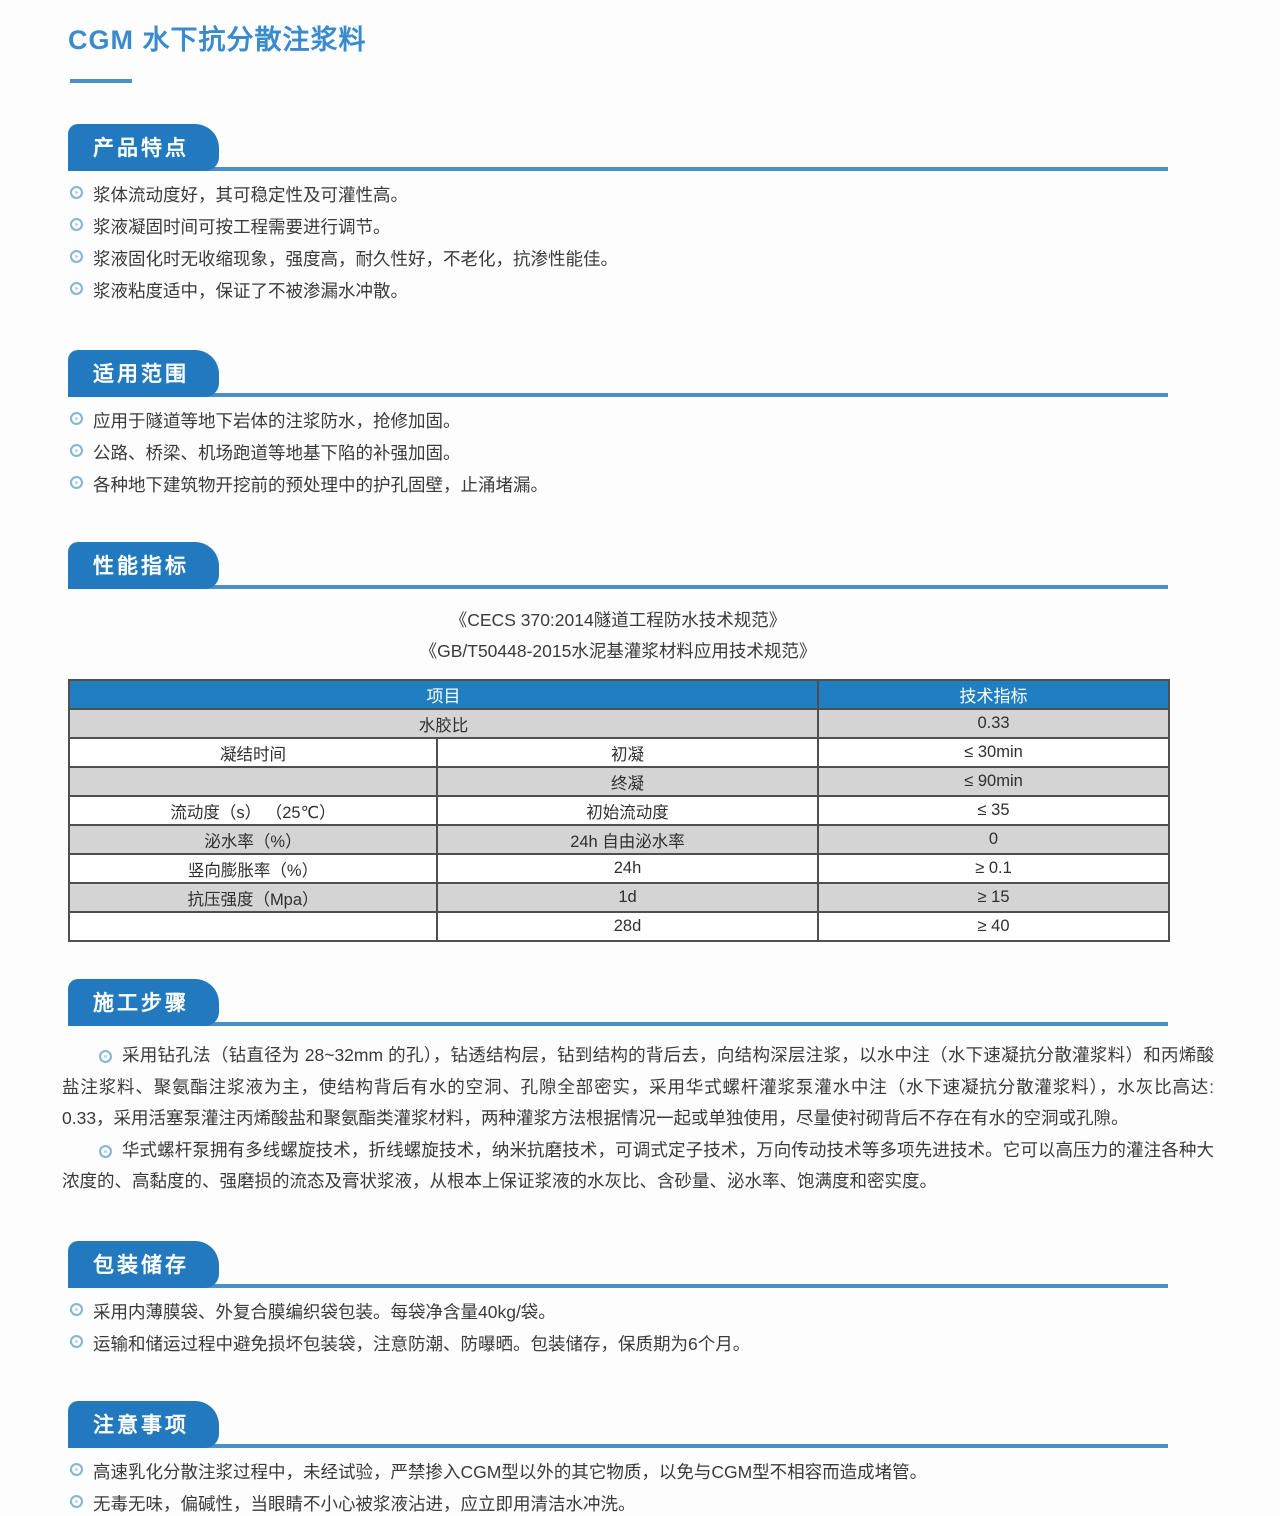  Describe the element at coordinates (143, 147) in the screenshot. I see `section-tab-features: 产品特点` at that location.